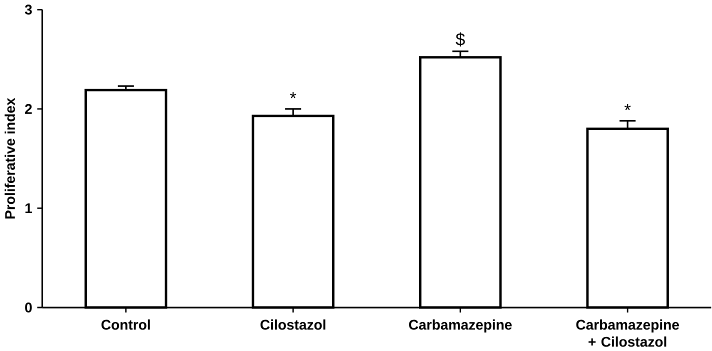 This screenshot has width=712, height=351. What do you see at coordinates (460, 325) in the screenshot?
I see `x-tick-label: Carbamazepine` at bounding box center [460, 325].